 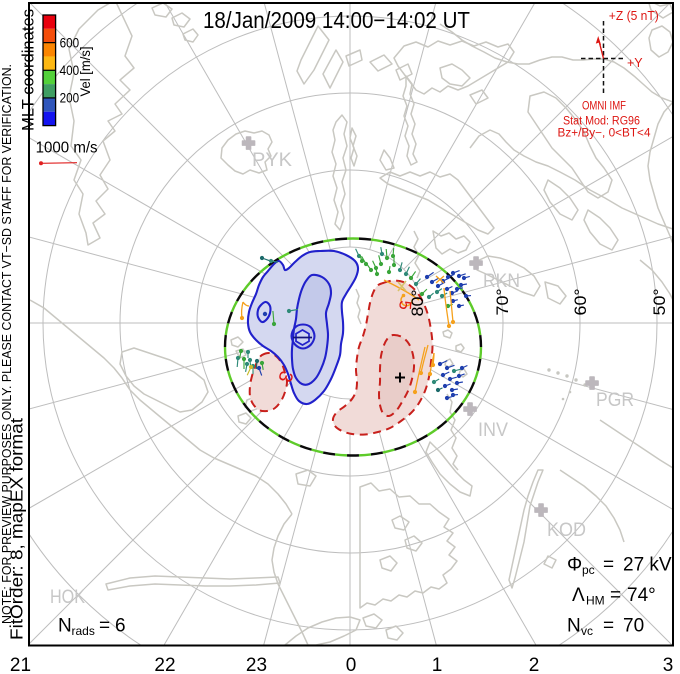 What do you see at coordinates (588, 570) in the screenshot?
I see `svg-text: pc` at bounding box center [588, 570].